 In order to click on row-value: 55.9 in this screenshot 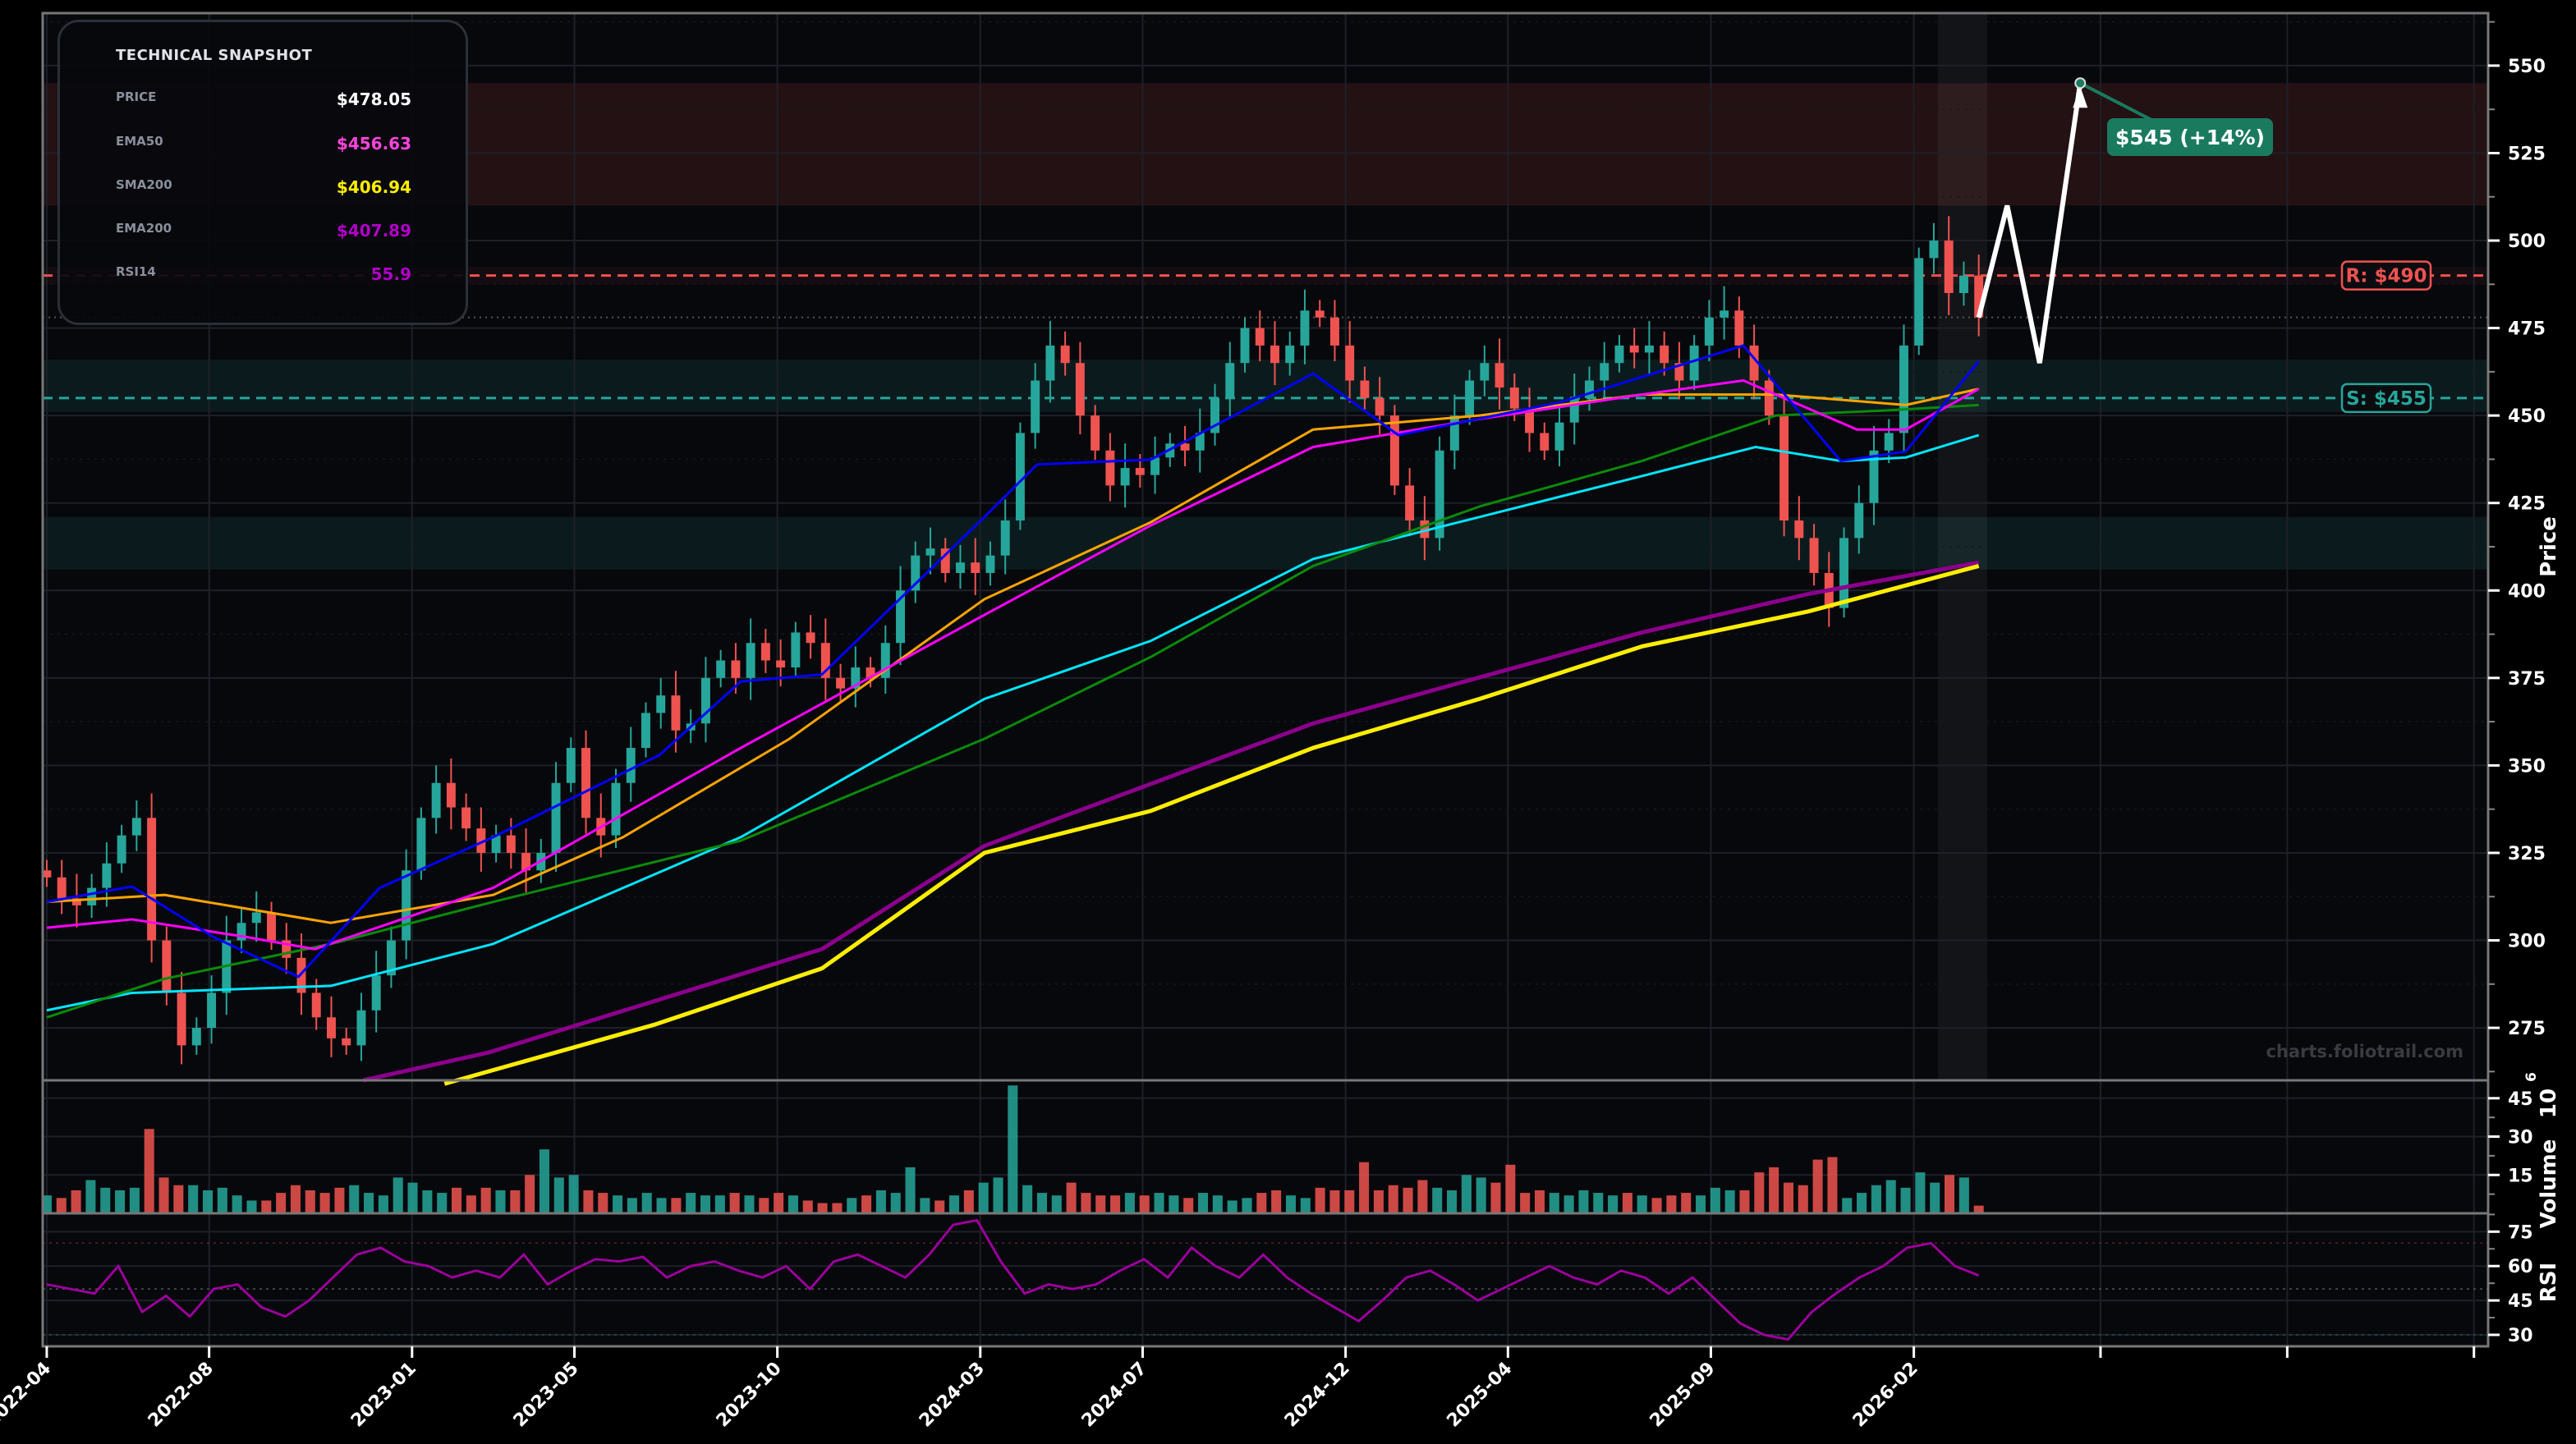, I will do `click(390, 274)`.